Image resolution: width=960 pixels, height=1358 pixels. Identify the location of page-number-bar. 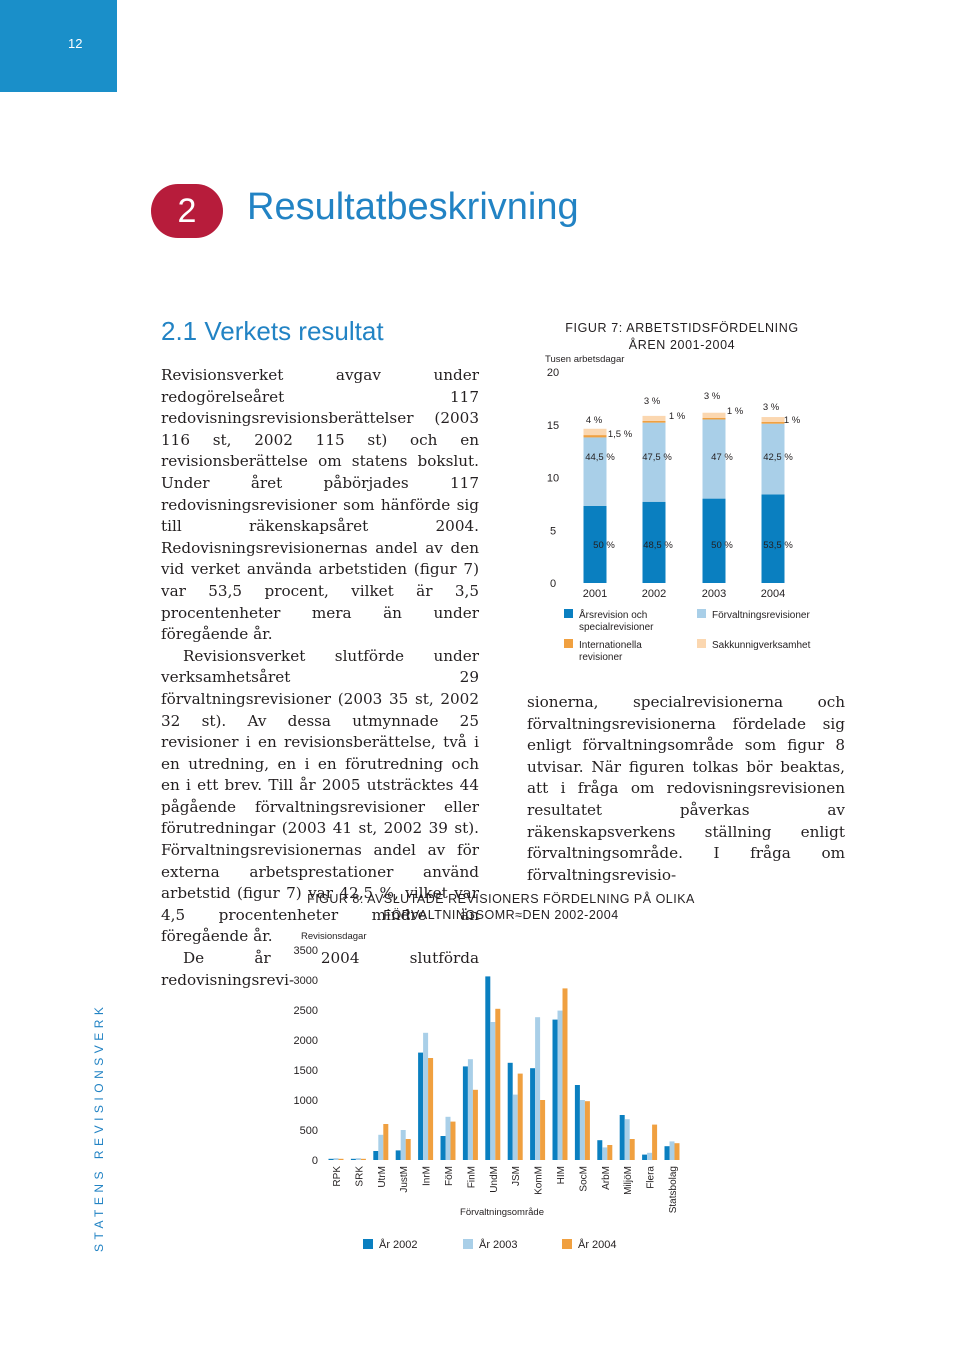
(58, 46).